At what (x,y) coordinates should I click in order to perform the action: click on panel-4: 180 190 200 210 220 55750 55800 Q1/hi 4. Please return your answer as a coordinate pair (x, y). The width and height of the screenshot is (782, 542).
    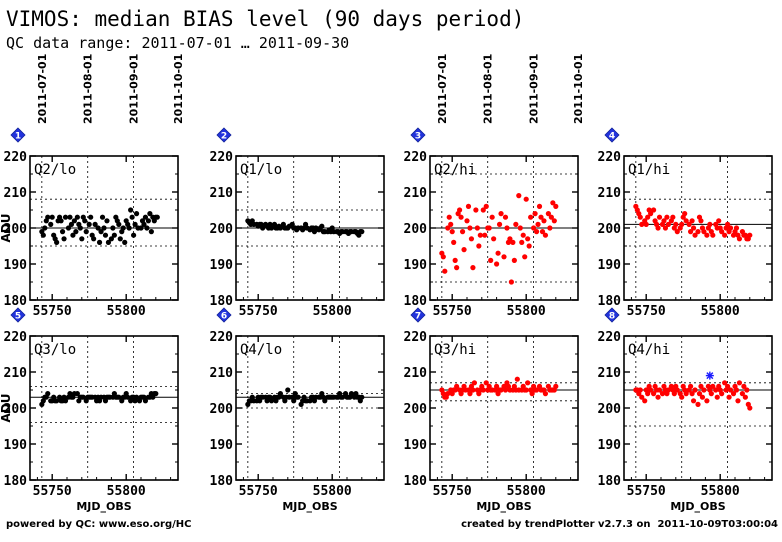
    Looking at the image, I should click on (685, 223).